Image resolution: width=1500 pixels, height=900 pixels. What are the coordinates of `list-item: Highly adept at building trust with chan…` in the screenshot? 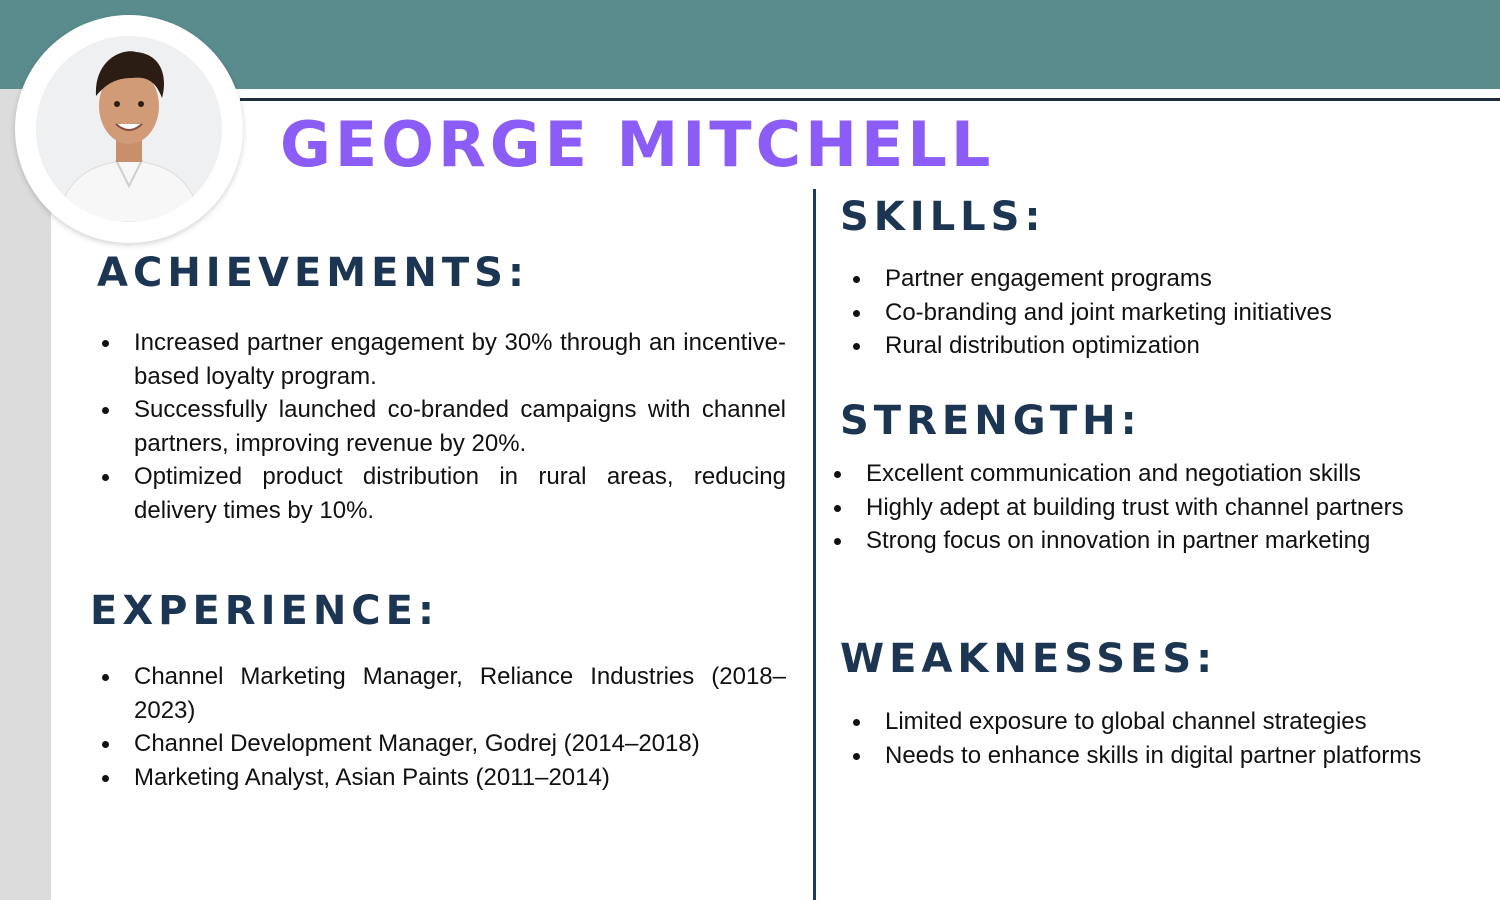 It's located at (1165, 508).